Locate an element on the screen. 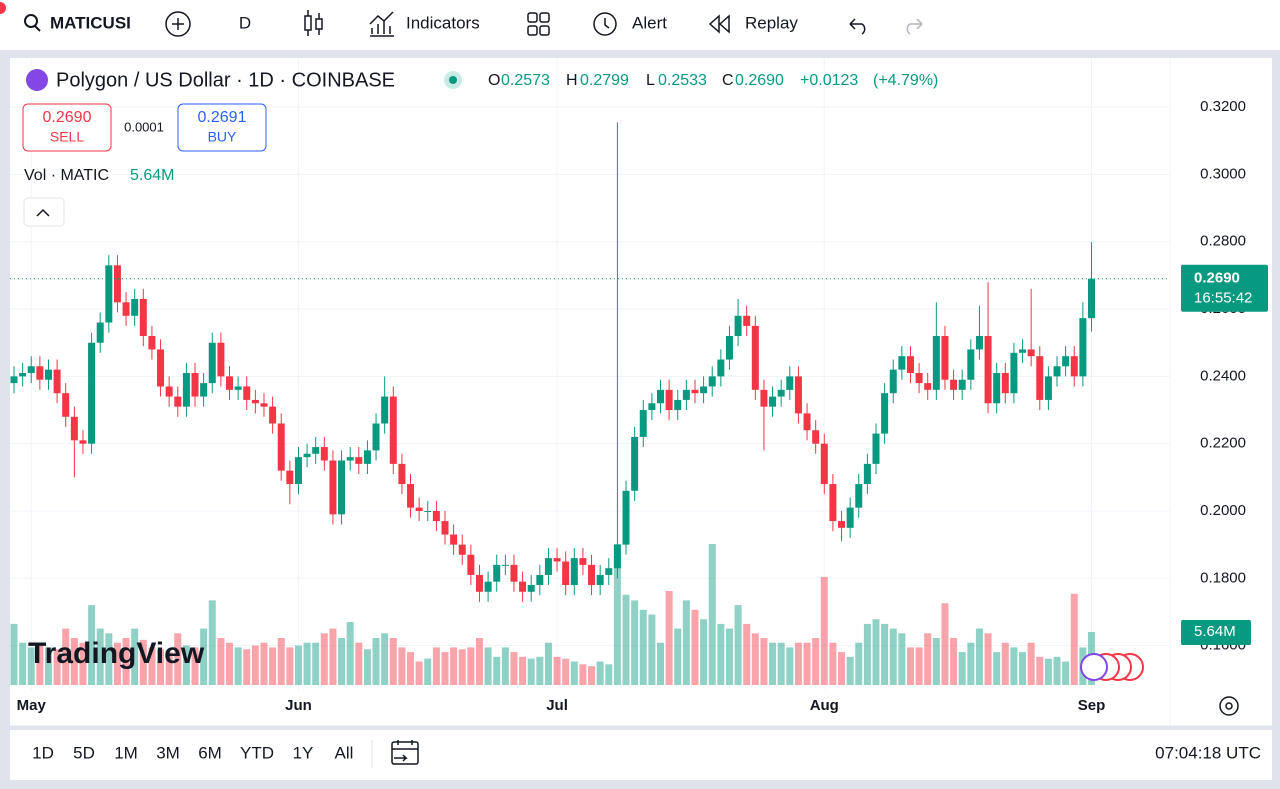  date-range-icon is located at coordinates (405, 752).